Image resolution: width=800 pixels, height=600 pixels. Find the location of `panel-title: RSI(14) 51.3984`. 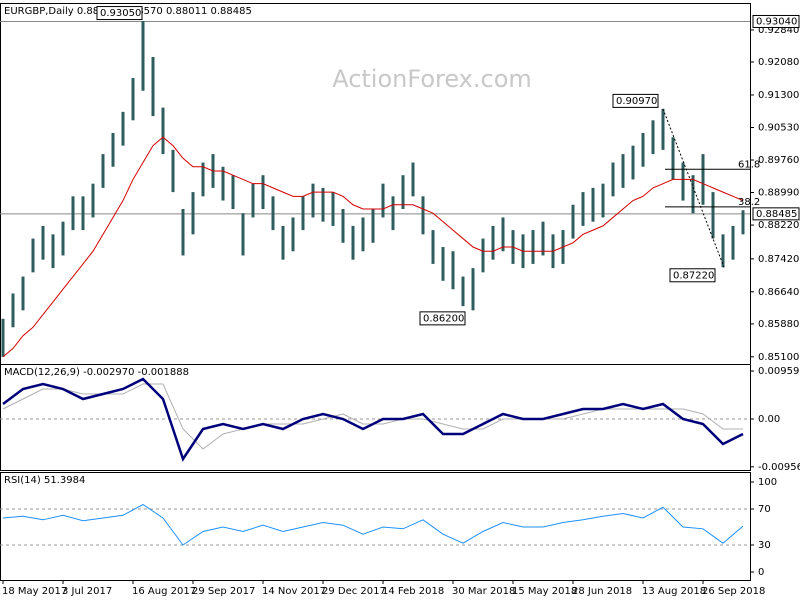

panel-title: RSI(14) 51.3984 is located at coordinates (44, 480).